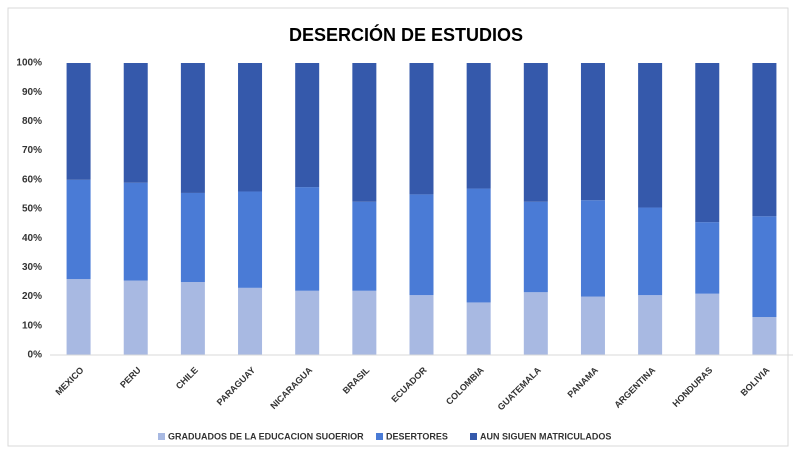  What do you see at coordinates (32, 325) in the screenshot?
I see `y-tick-label: 10%` at bounding box center [32, 325].